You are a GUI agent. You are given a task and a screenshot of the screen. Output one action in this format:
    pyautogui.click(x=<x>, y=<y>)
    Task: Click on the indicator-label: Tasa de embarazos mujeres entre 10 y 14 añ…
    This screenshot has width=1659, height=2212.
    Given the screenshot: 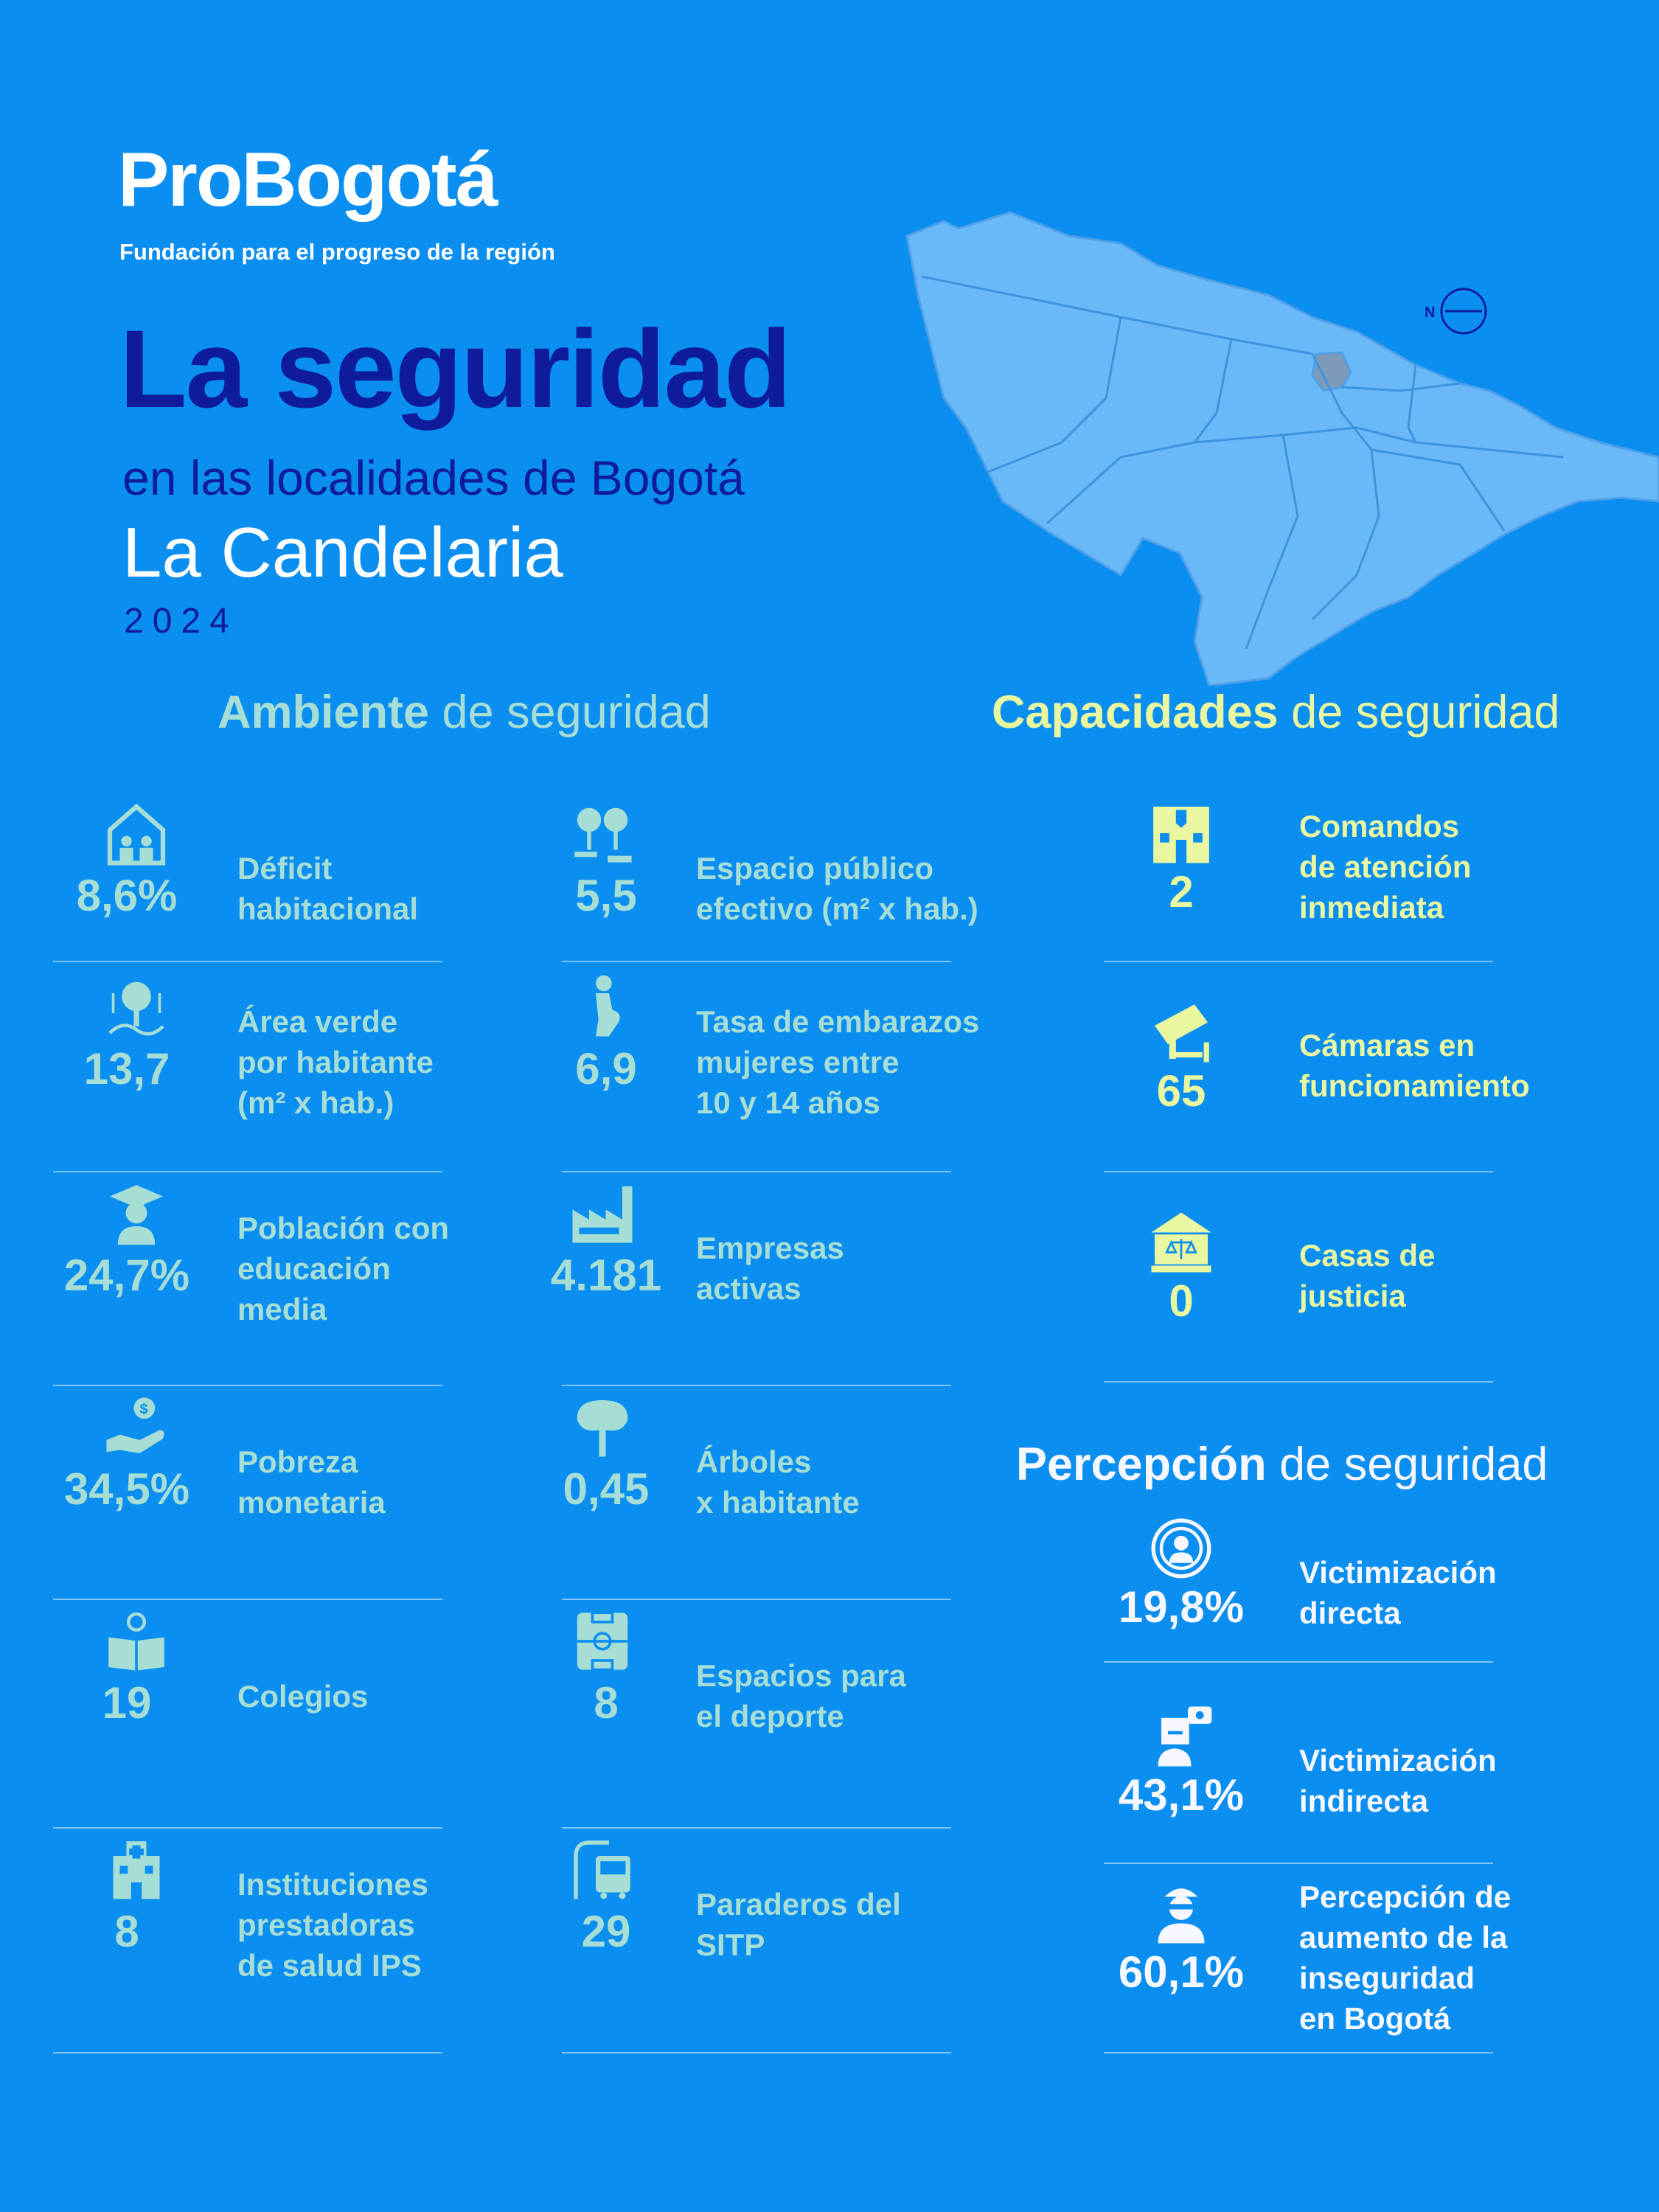 What is the action you would take?
    pyautogui.click(x=838, y=1062)
    